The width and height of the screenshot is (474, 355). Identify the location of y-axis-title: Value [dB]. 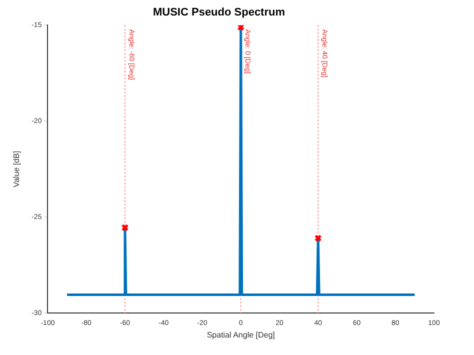
(17, 169).